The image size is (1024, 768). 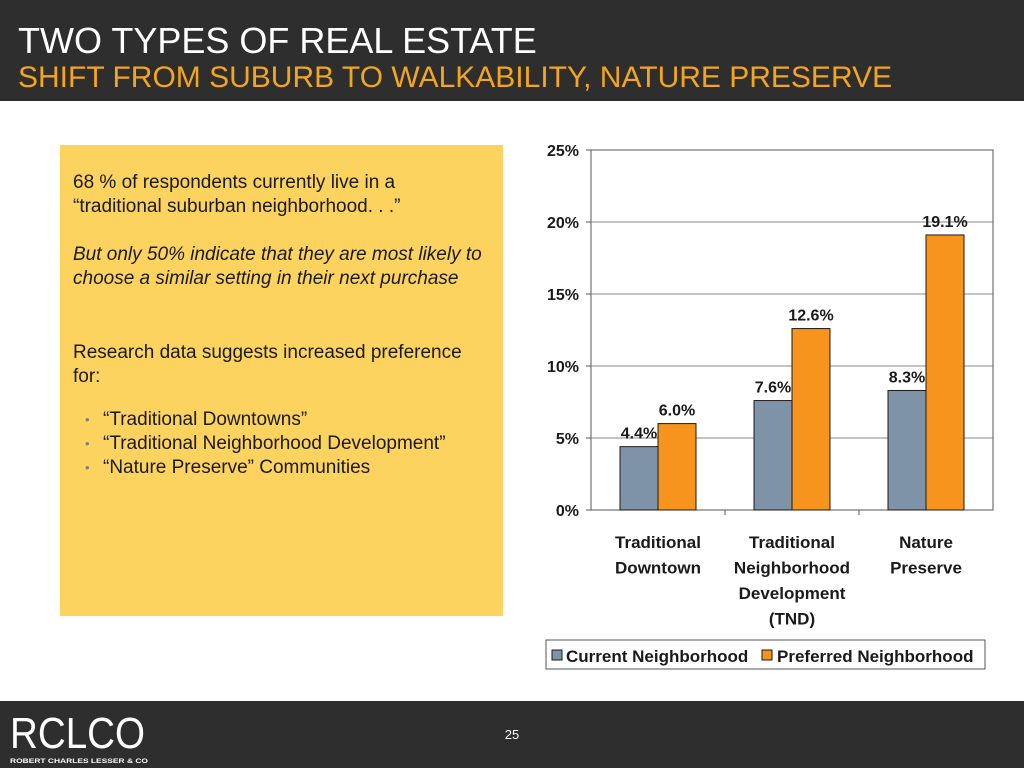 I want to click on page-number: 25, so click(x=512, y=734).